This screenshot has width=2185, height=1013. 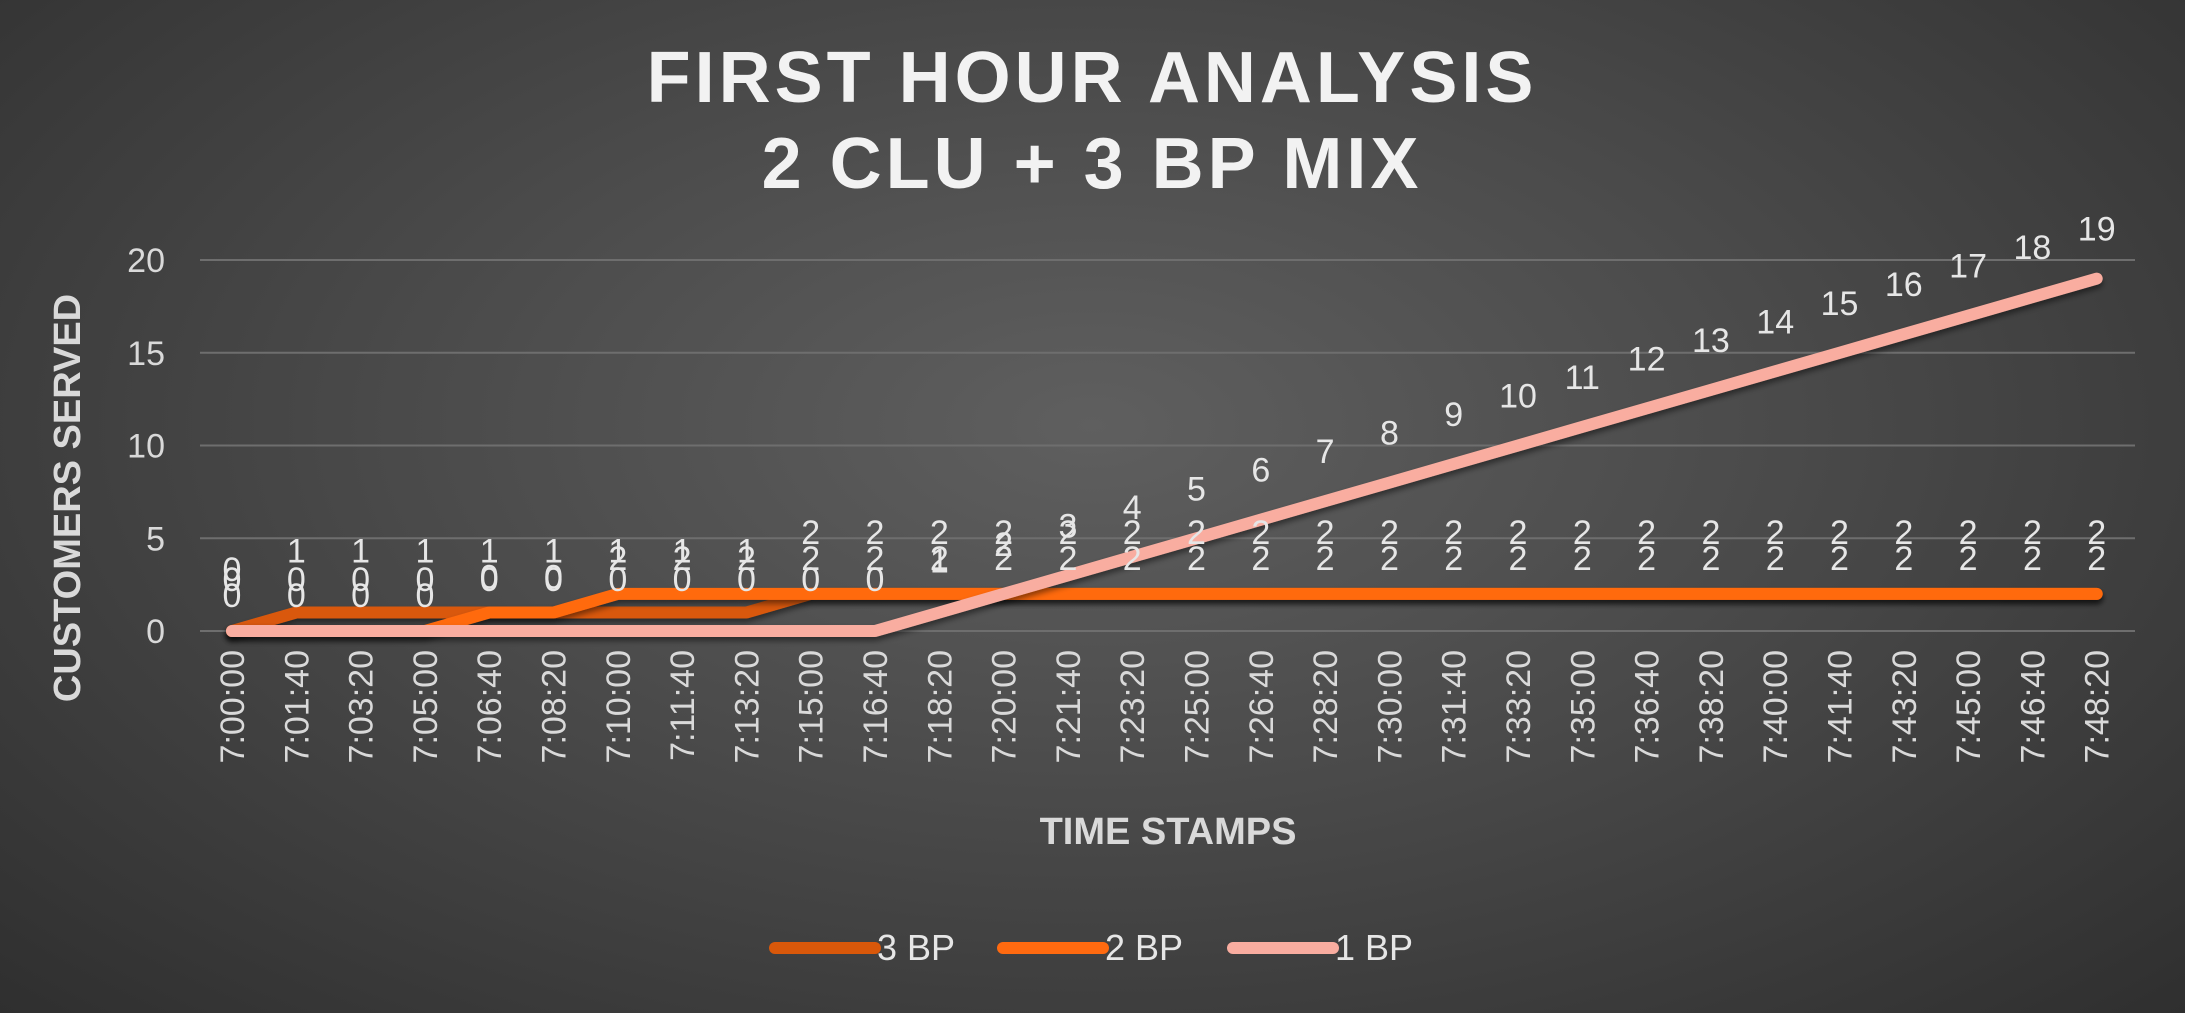 I want to click on data-label: 6, so click(x=1260, y=471).